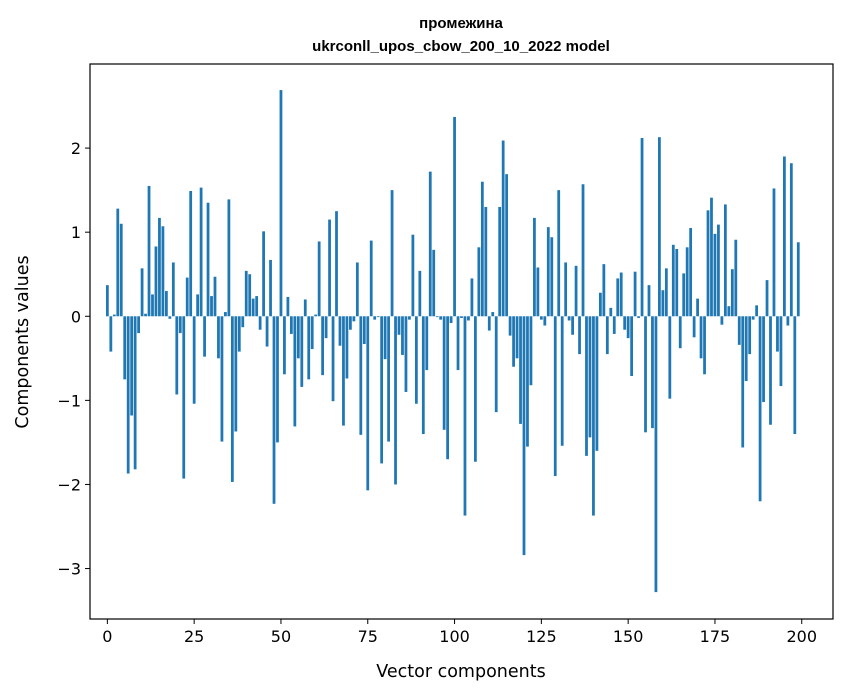  Describe the element at coordinates (461, 46) in the screenshot. I see `chart-subtitle: ukrconll_upos_cbow_200_10_2022 model` at that location.